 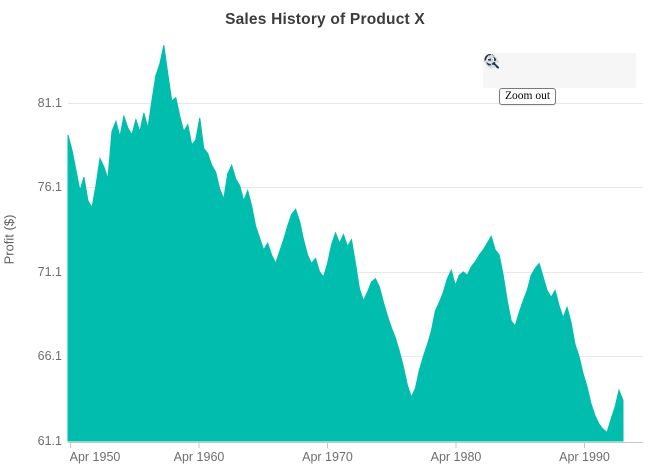 I want to click on chart-title: Sales History of Product X, so click(x=325, y=19).